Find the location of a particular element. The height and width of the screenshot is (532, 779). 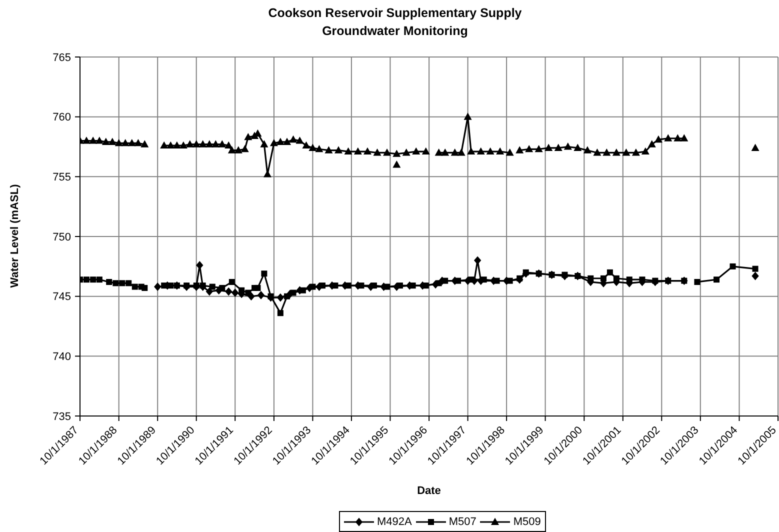

y-axis-title: Water Level (mASL) is located at coordinates (15, 236).